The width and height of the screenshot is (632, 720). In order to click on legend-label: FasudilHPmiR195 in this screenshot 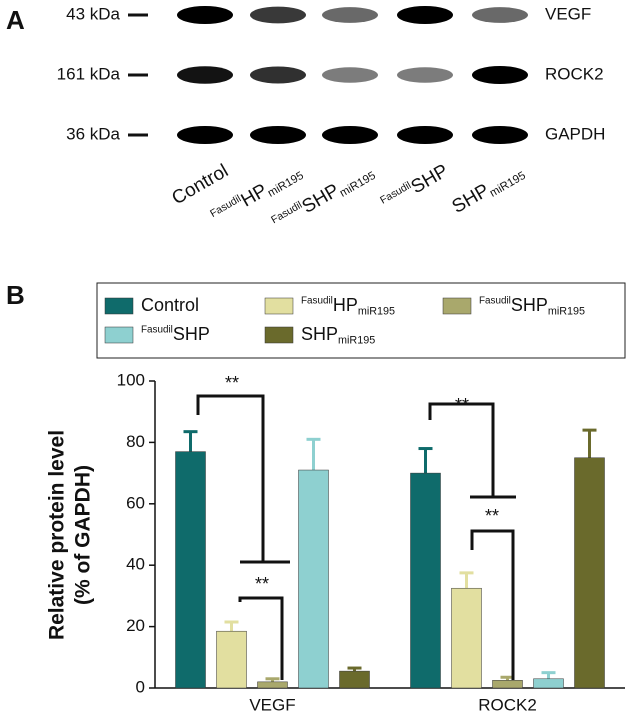, I will do `click(348, 306)`.